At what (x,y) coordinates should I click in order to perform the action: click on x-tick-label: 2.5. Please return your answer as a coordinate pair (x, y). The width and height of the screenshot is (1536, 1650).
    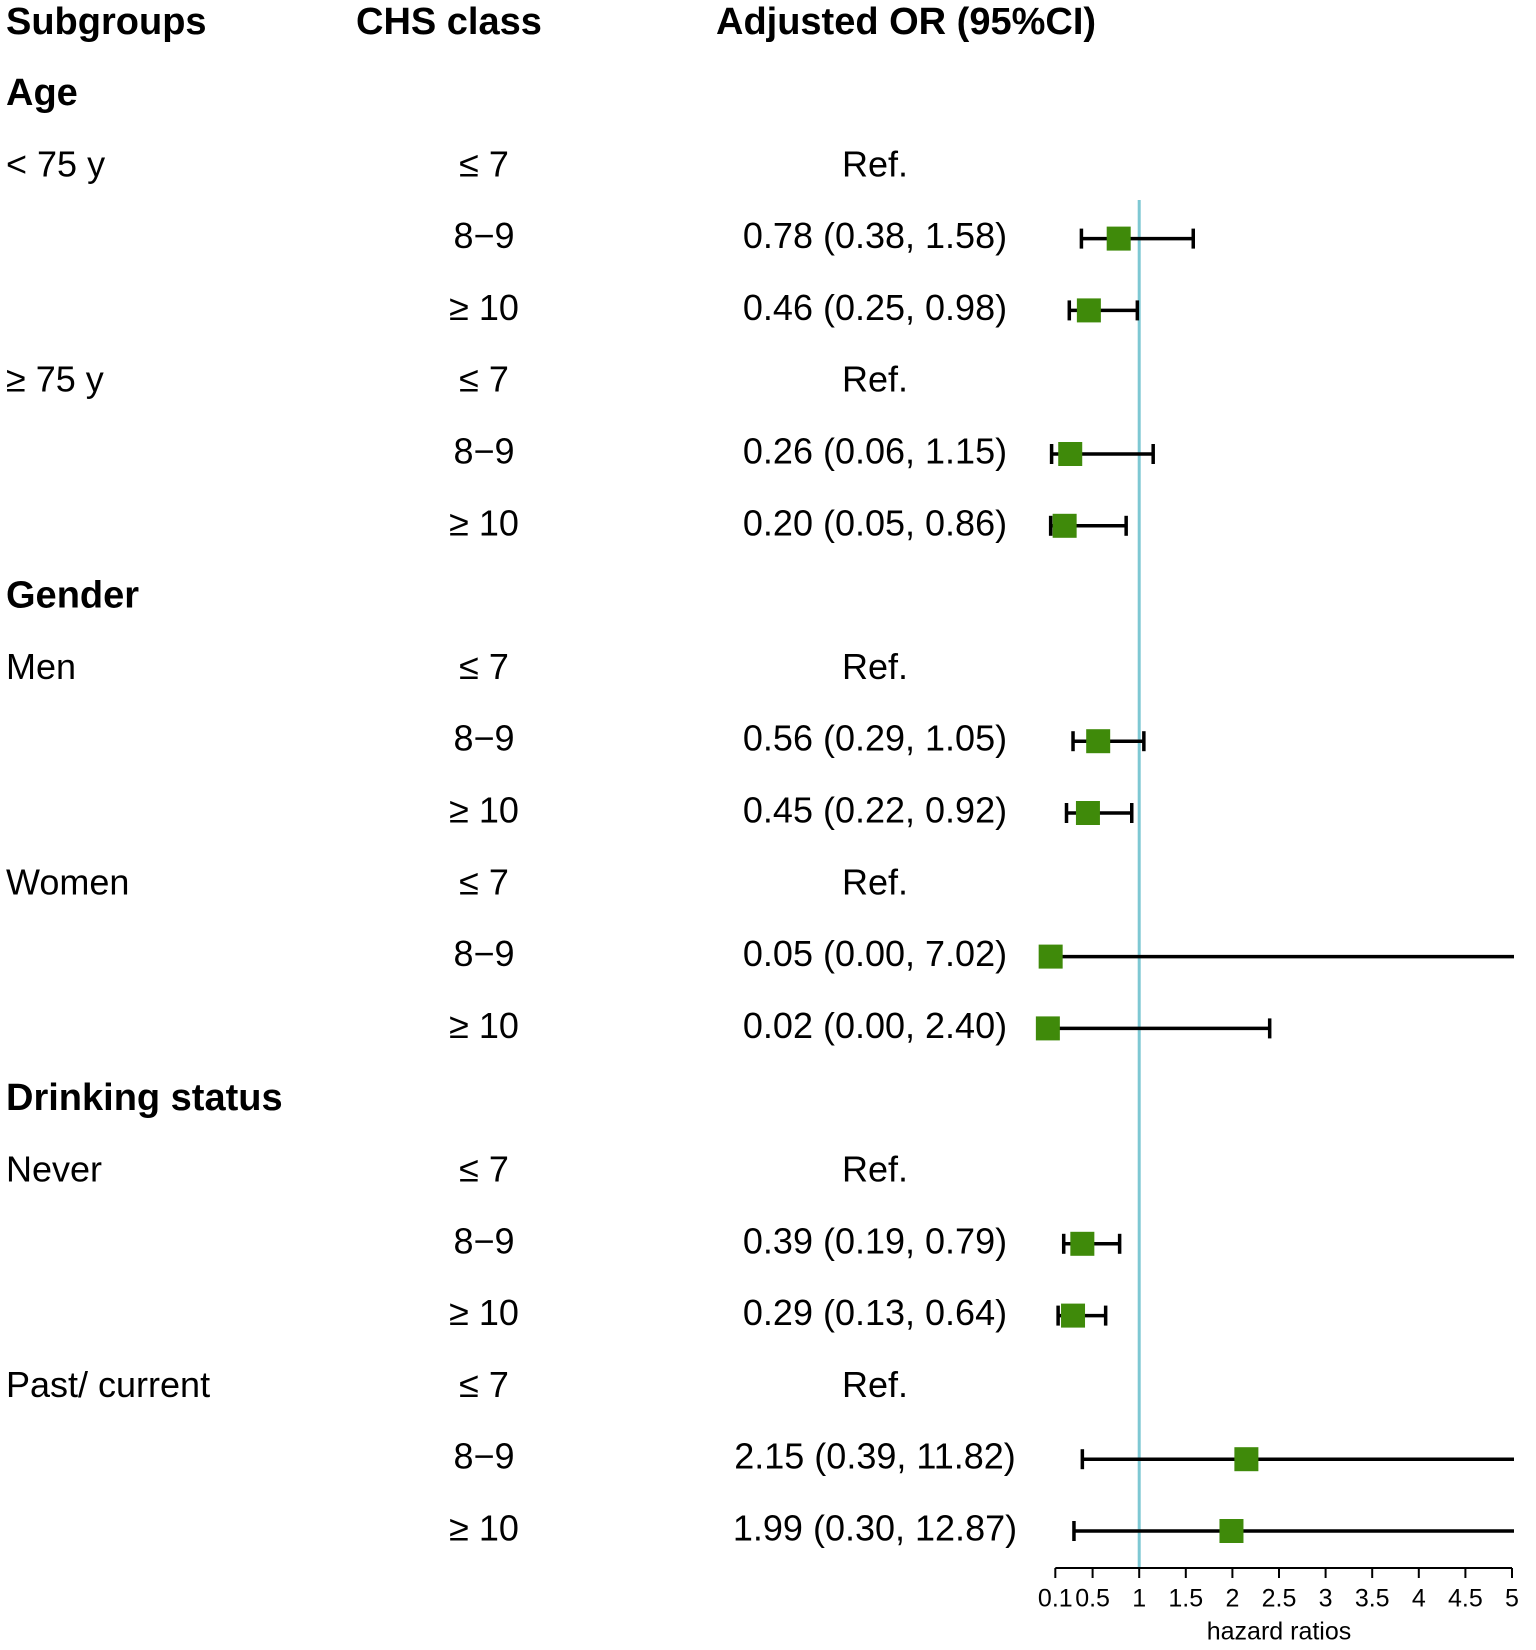
    Looking at the image, I should click on (1279, 1599).